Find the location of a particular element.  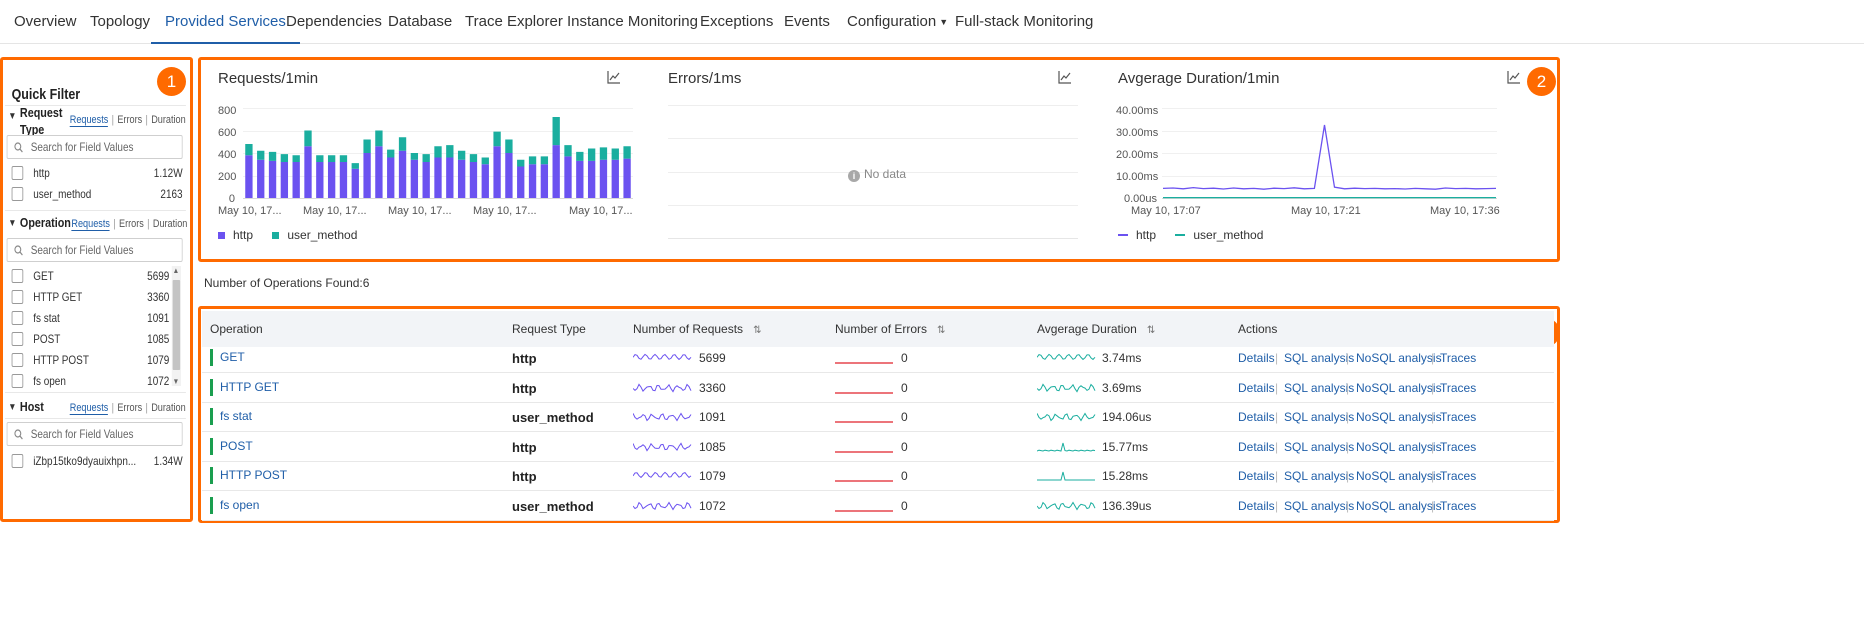

scroll-down-icon: ▼ is located at coordinates (176, 381).